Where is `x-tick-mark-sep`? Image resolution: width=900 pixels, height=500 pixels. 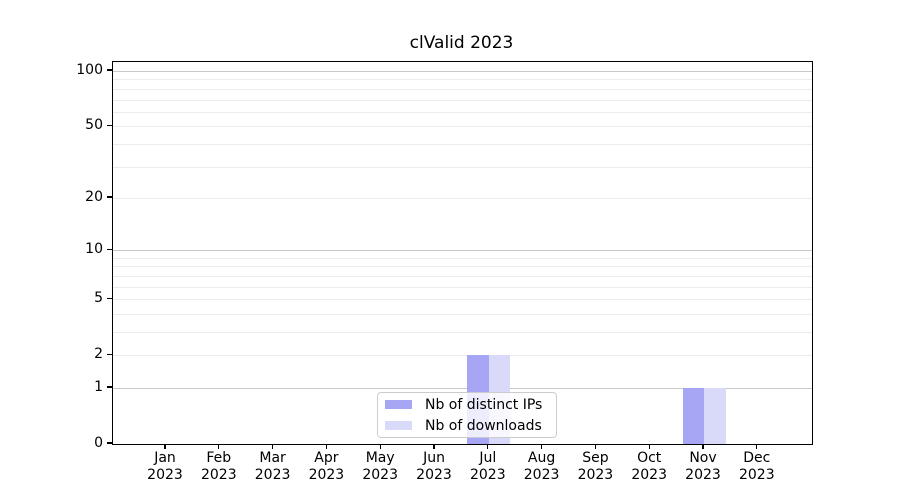 x-tick-mark-sep is located at coordinates (595, 447).